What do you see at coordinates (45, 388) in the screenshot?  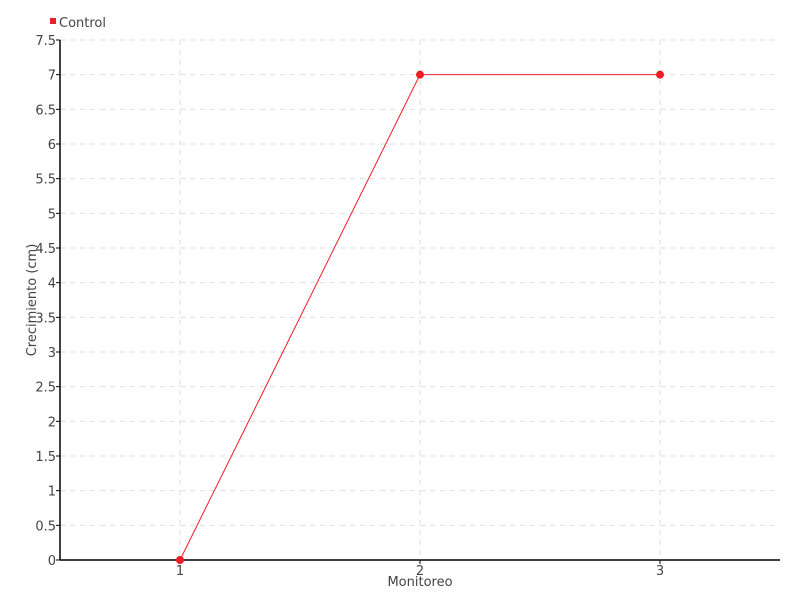 I see `y-tick-label: 2.5` at bounding box center [45, 388].